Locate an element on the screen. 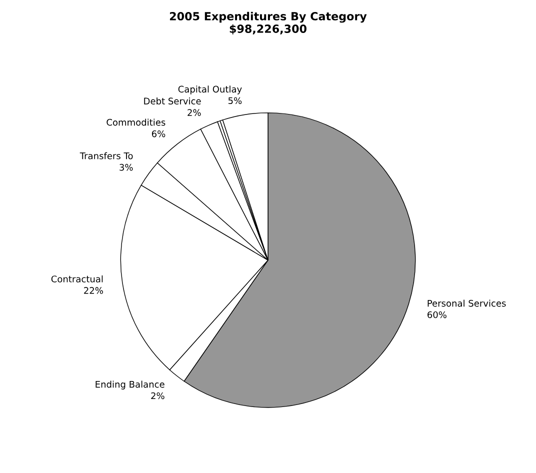  slice-label: Debt Service is located at coordinates (172, 101).